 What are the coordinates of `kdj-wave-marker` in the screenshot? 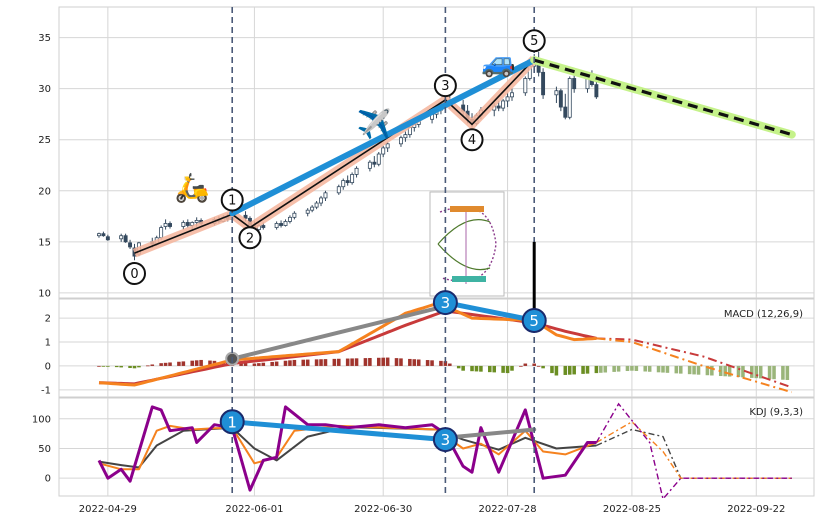 It's located at (445, 440).